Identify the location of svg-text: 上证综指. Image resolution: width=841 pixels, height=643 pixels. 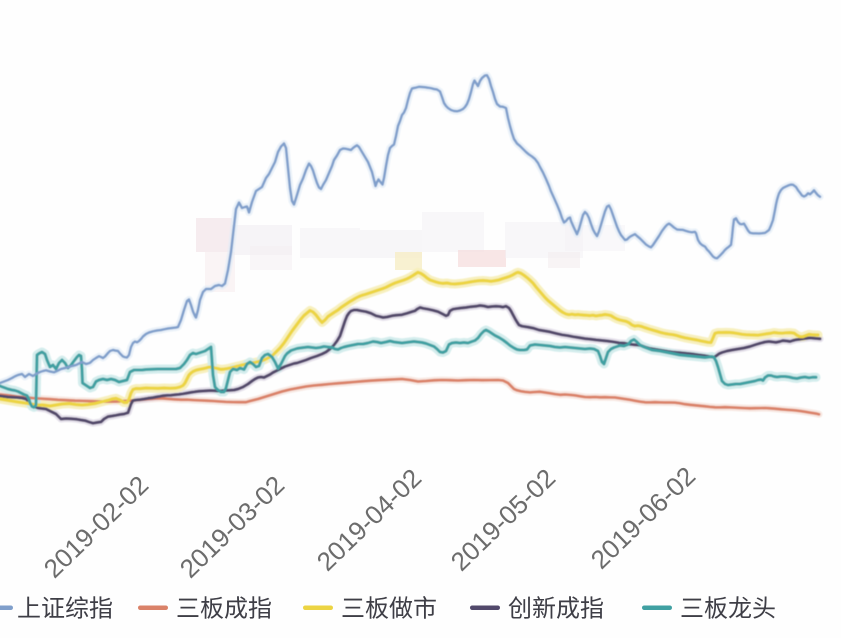
(65, 609).